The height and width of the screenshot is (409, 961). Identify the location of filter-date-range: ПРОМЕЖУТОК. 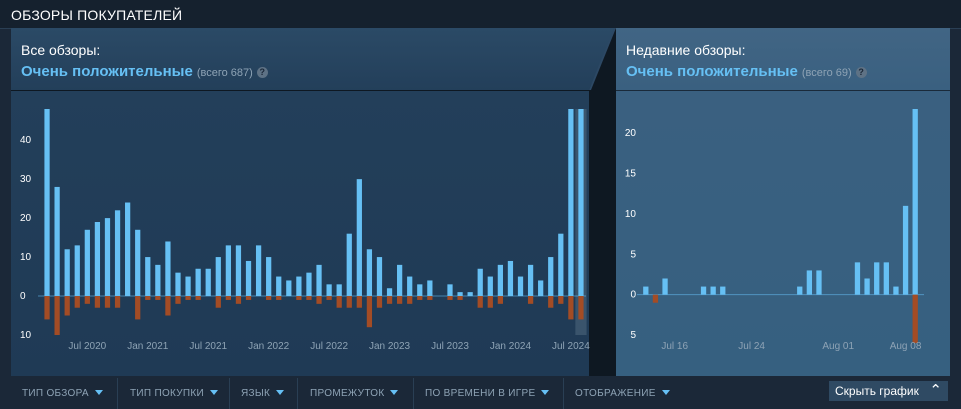
(354, 393).